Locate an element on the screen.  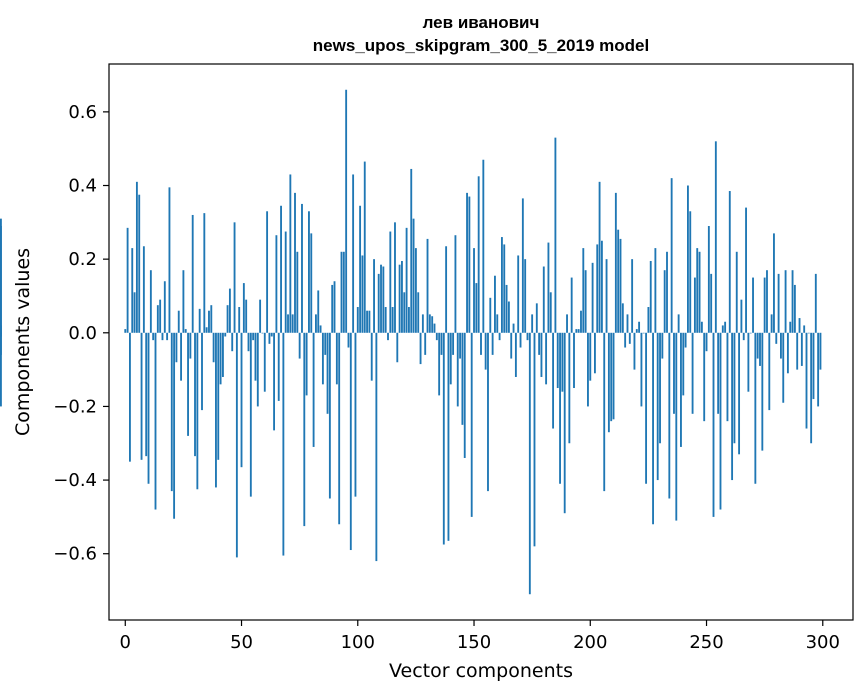
y-tick-label: −0.6 is located at coordinates (75, 554).